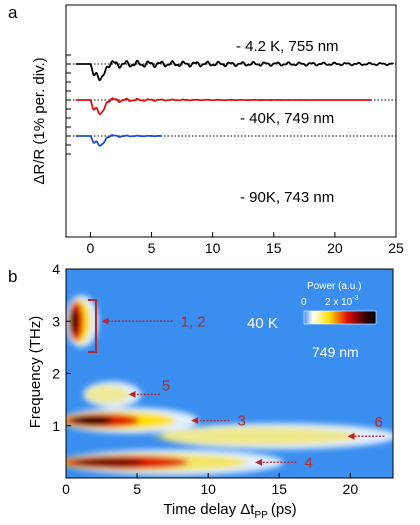 This screenshot has width=420, height=525. Describe the element at coordinates (261, 515) in the screenshot. I see `xlabel-sub: PP` at that location.